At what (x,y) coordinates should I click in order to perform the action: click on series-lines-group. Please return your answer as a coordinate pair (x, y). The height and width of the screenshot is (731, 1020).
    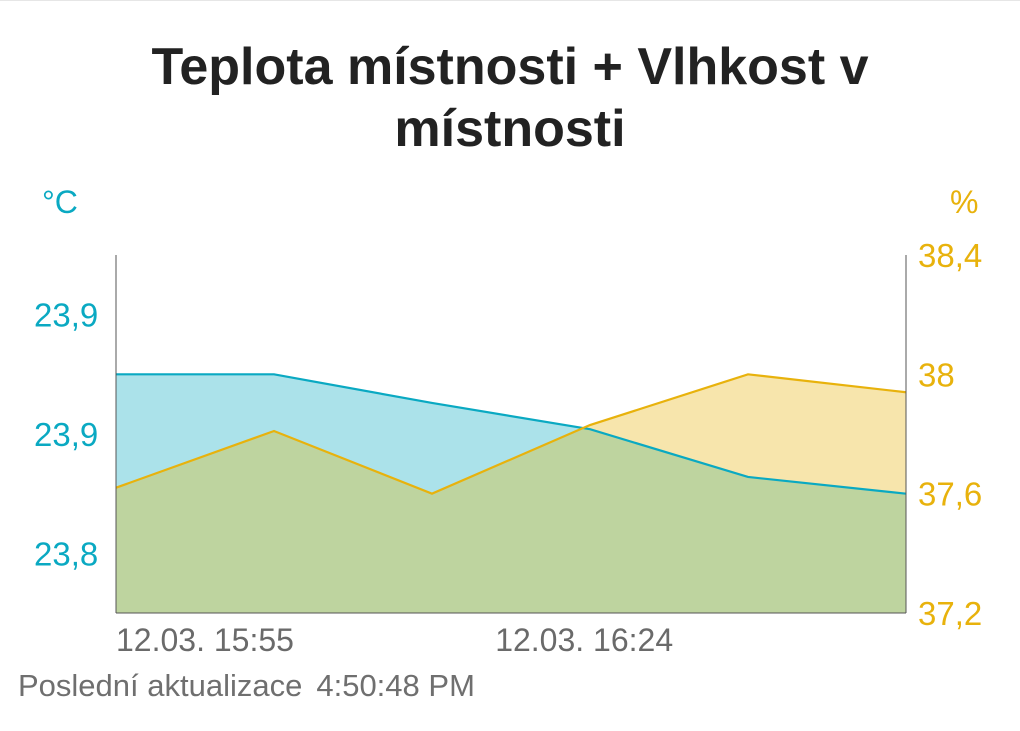
    Looking at the image, I should click on (511, 434).